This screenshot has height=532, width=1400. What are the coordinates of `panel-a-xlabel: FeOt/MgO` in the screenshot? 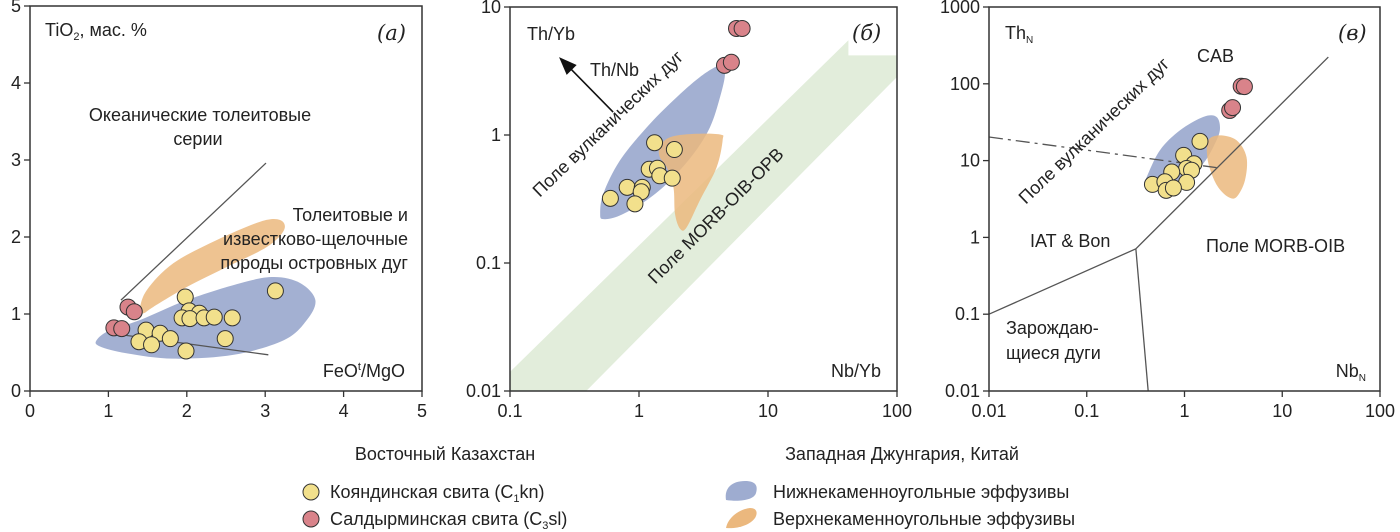 It's located at (364, 371).